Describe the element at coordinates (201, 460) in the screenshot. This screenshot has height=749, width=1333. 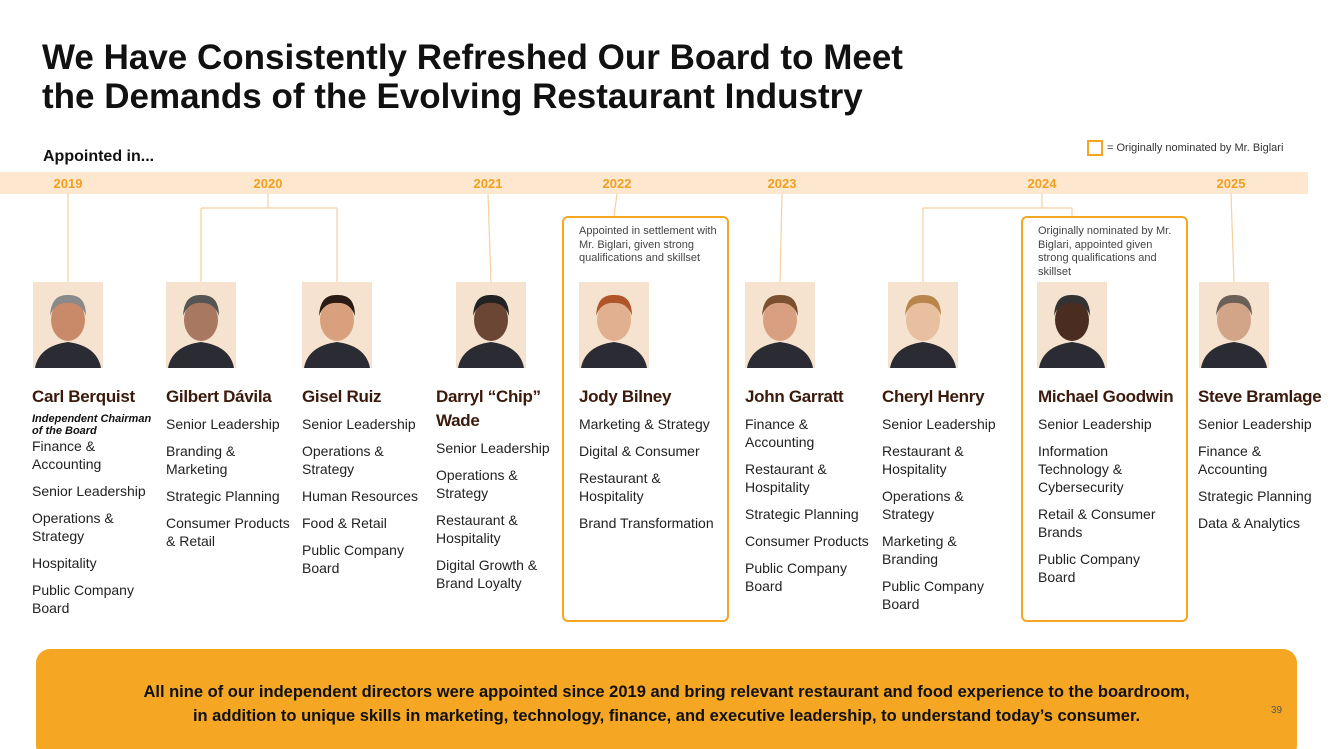
I see `skill: Branding & Marketing` at that location.